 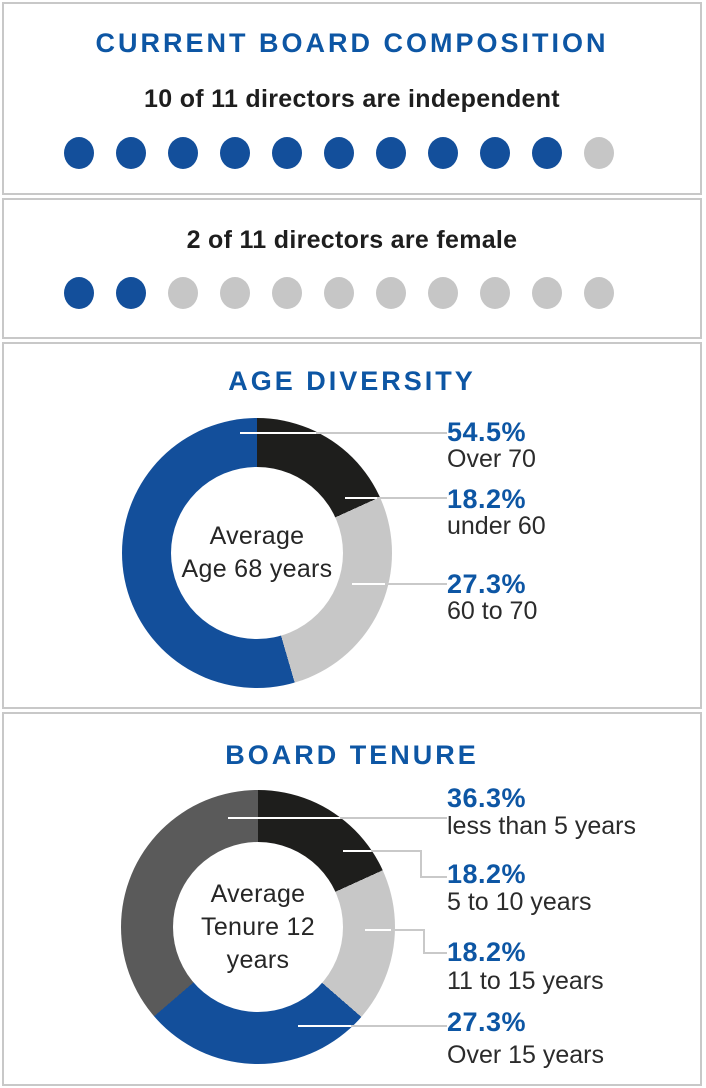 I want to click on female-dot-row, so click(x=339, y=293).